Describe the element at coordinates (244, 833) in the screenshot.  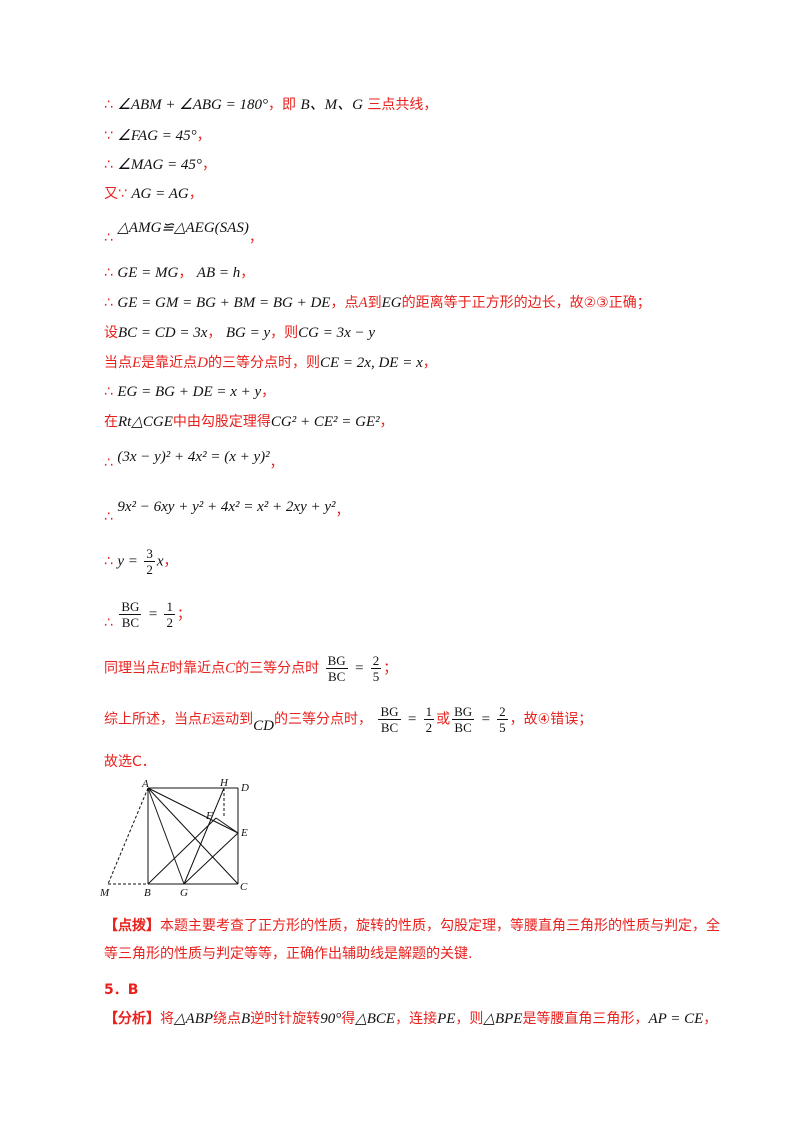
I see `label-e: E` at that location.